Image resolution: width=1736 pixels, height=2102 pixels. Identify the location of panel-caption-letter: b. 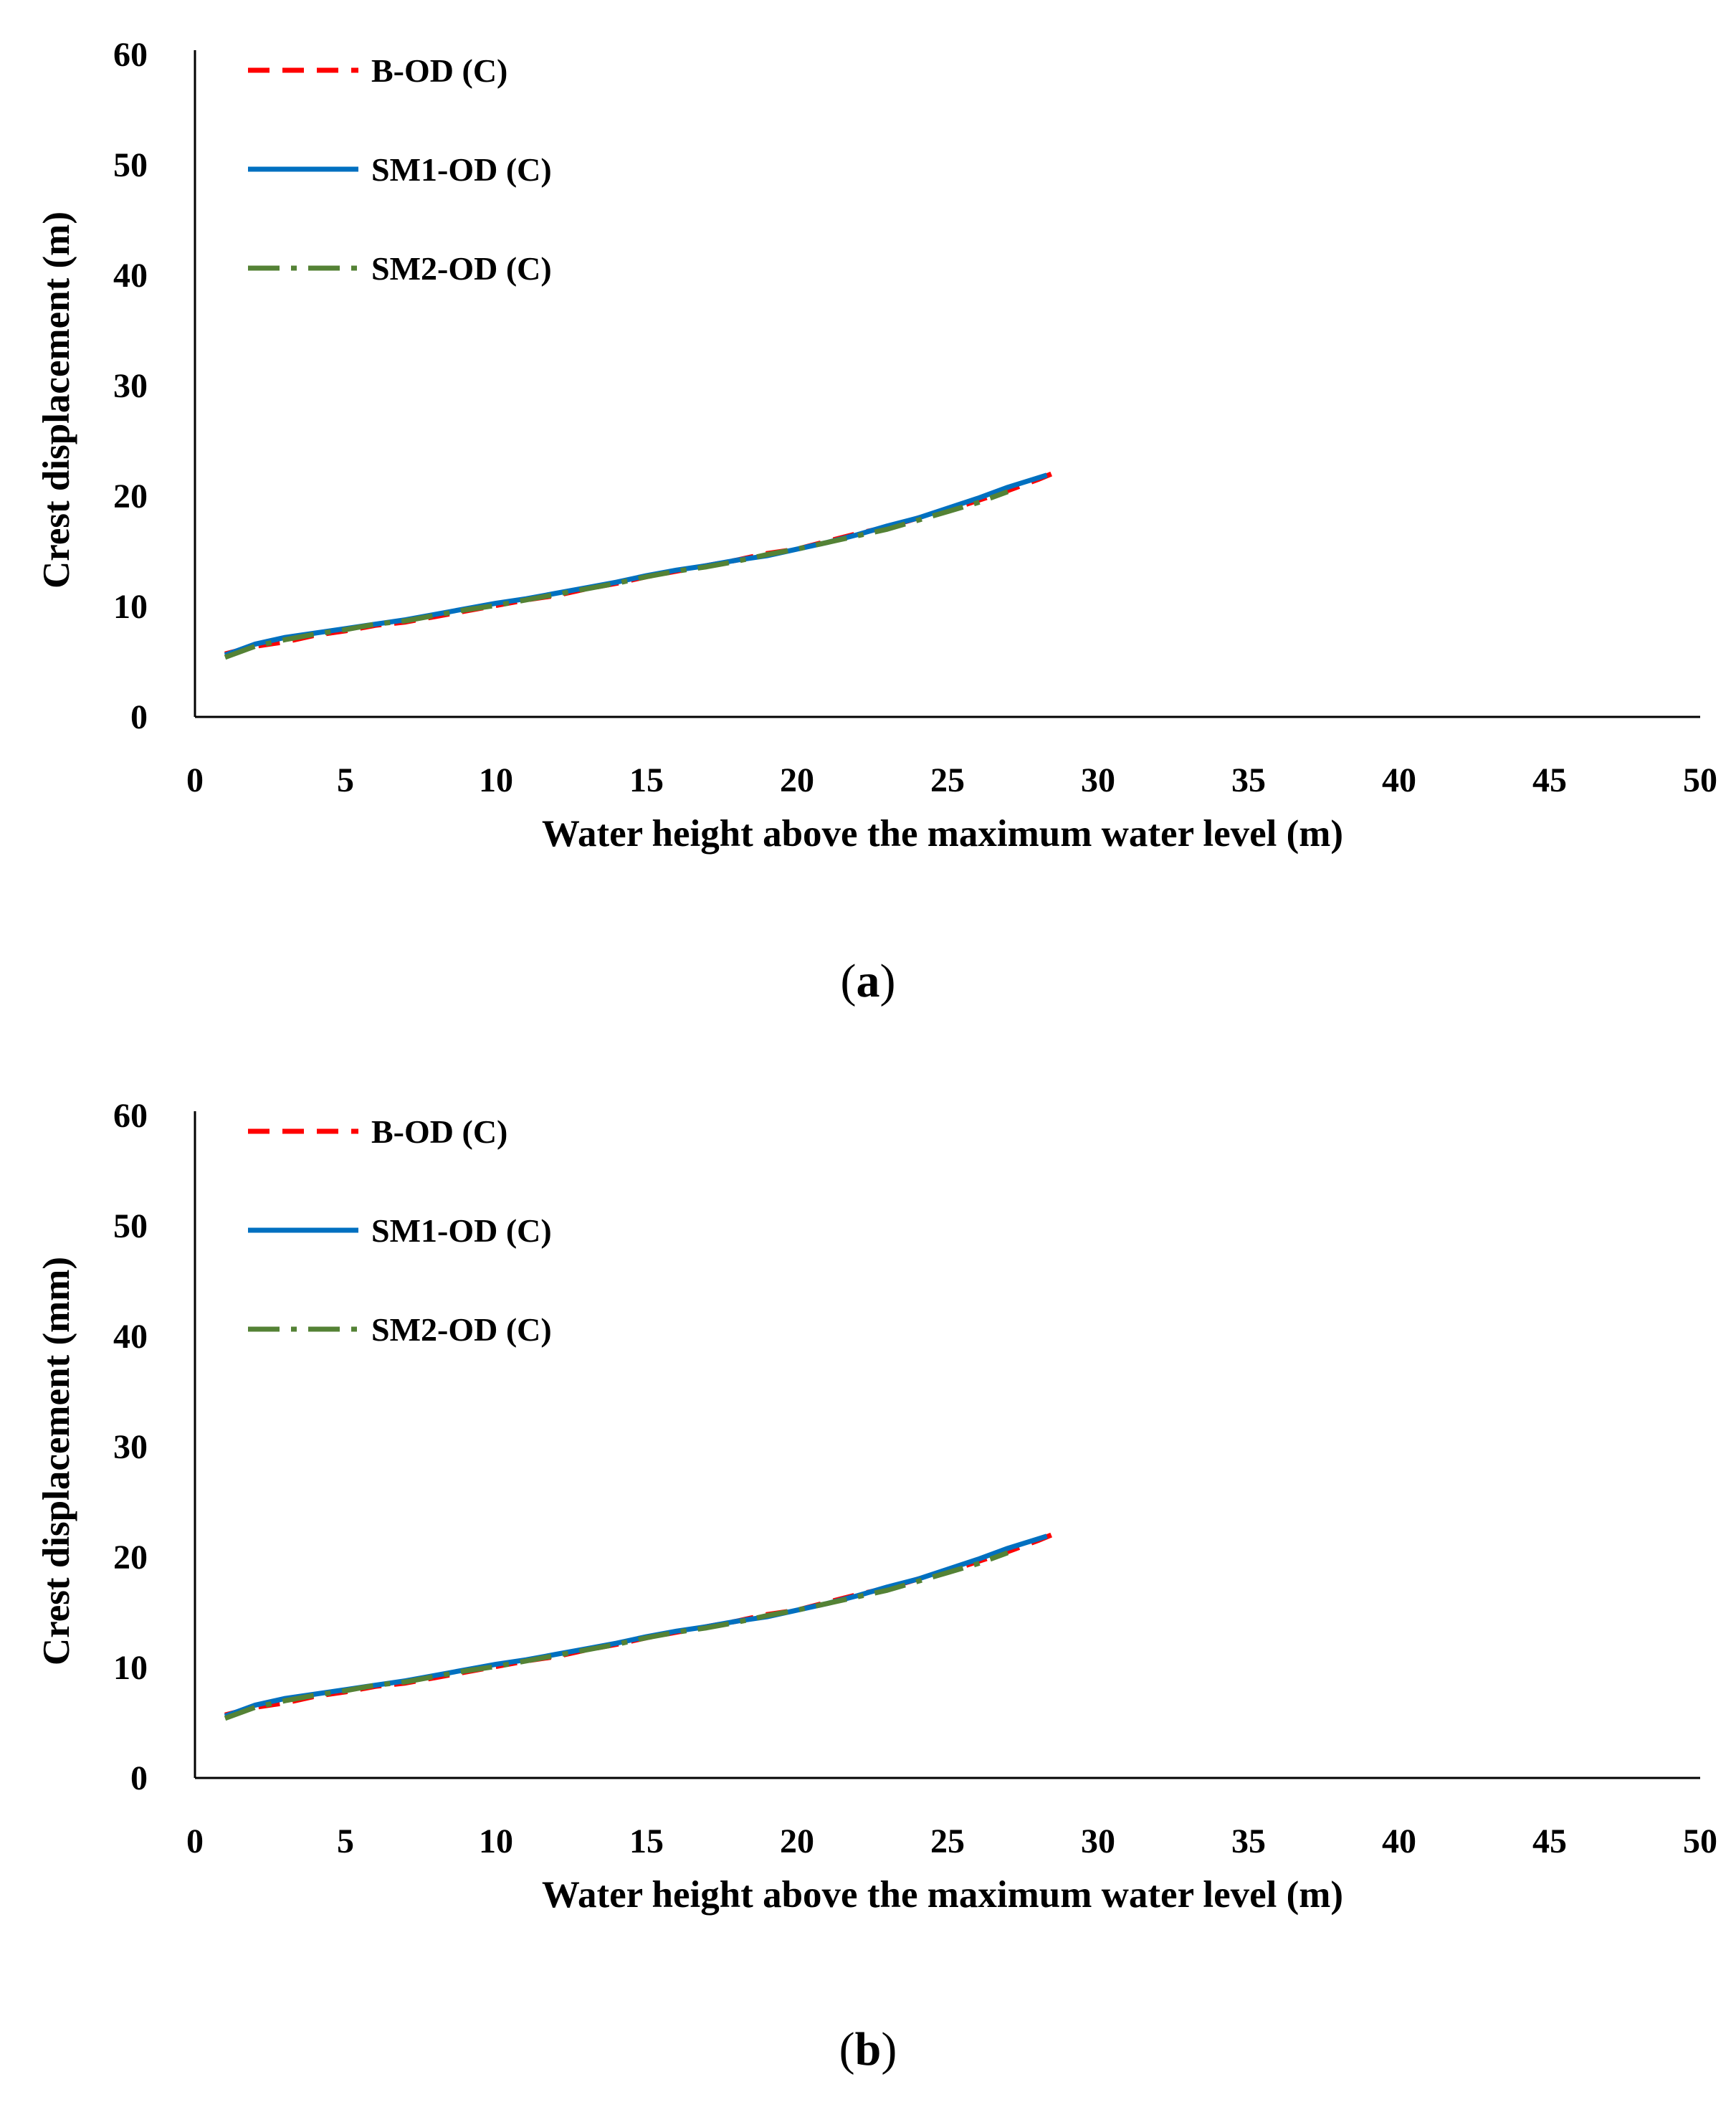
(869, 2049).